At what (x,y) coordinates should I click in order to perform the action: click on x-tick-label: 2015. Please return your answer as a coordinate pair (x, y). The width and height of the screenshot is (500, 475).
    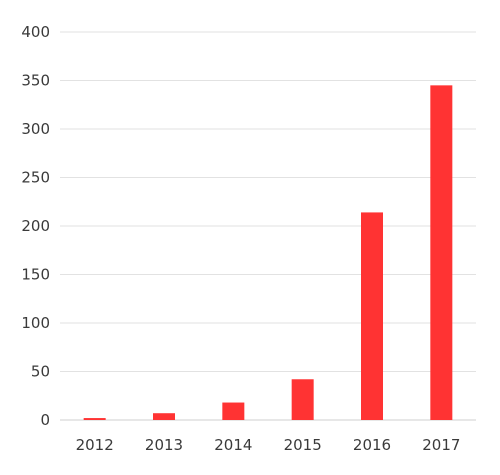
    Looking at the image, I should click on (303, 445).